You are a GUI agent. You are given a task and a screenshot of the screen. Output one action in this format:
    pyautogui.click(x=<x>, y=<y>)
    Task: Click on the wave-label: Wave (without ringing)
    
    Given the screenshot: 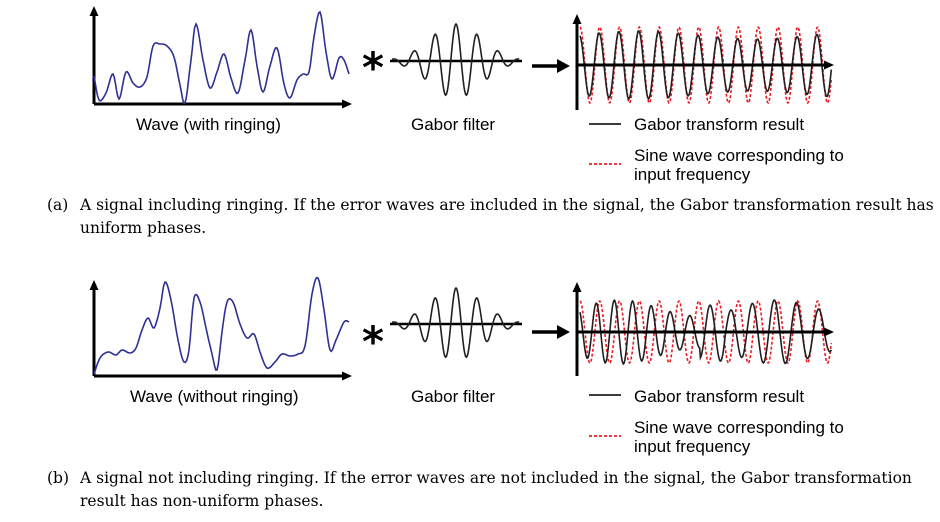 What is the action you would take?
    pyautogui.click(x=214, y=396)
    